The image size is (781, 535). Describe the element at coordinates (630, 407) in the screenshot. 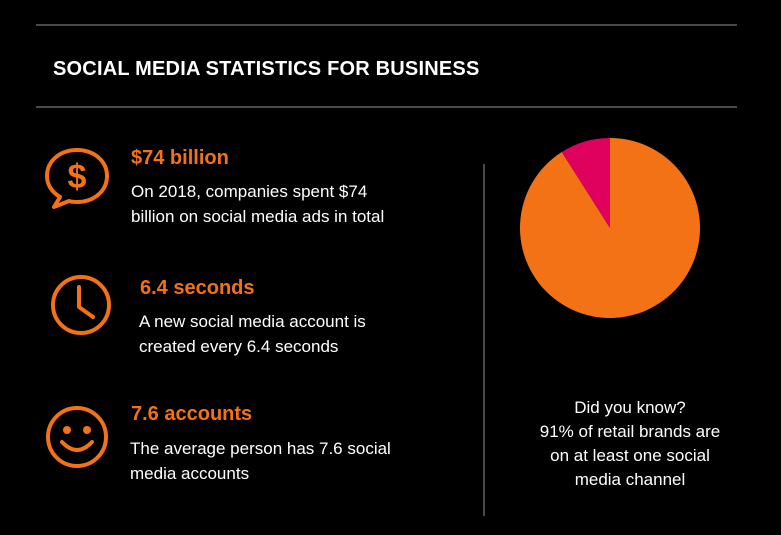

I see `fact-line: Did you know?` at that location.